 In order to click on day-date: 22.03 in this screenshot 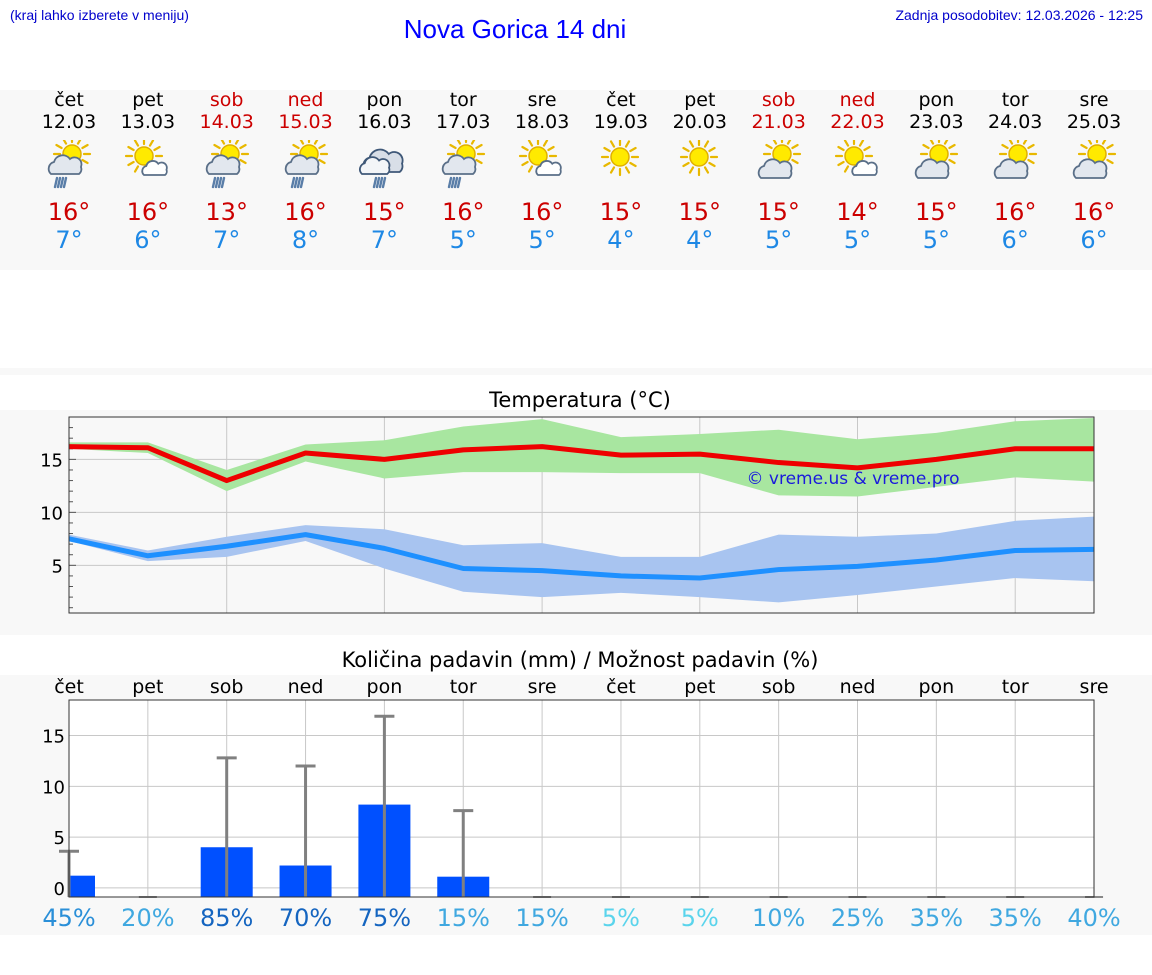, I will do `click(857, 122)`.